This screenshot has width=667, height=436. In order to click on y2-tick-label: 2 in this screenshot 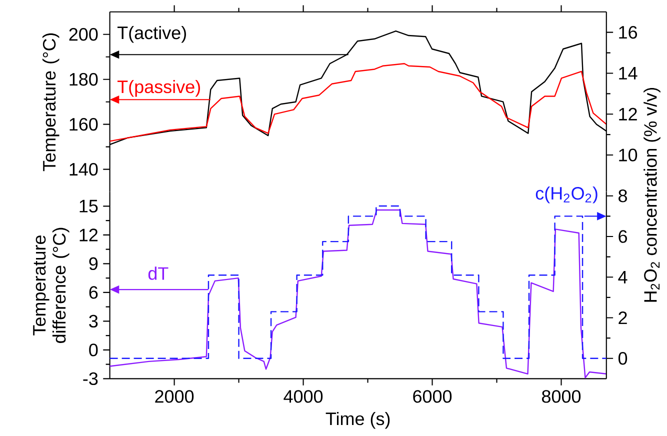, I will do `click(622, 317)`.